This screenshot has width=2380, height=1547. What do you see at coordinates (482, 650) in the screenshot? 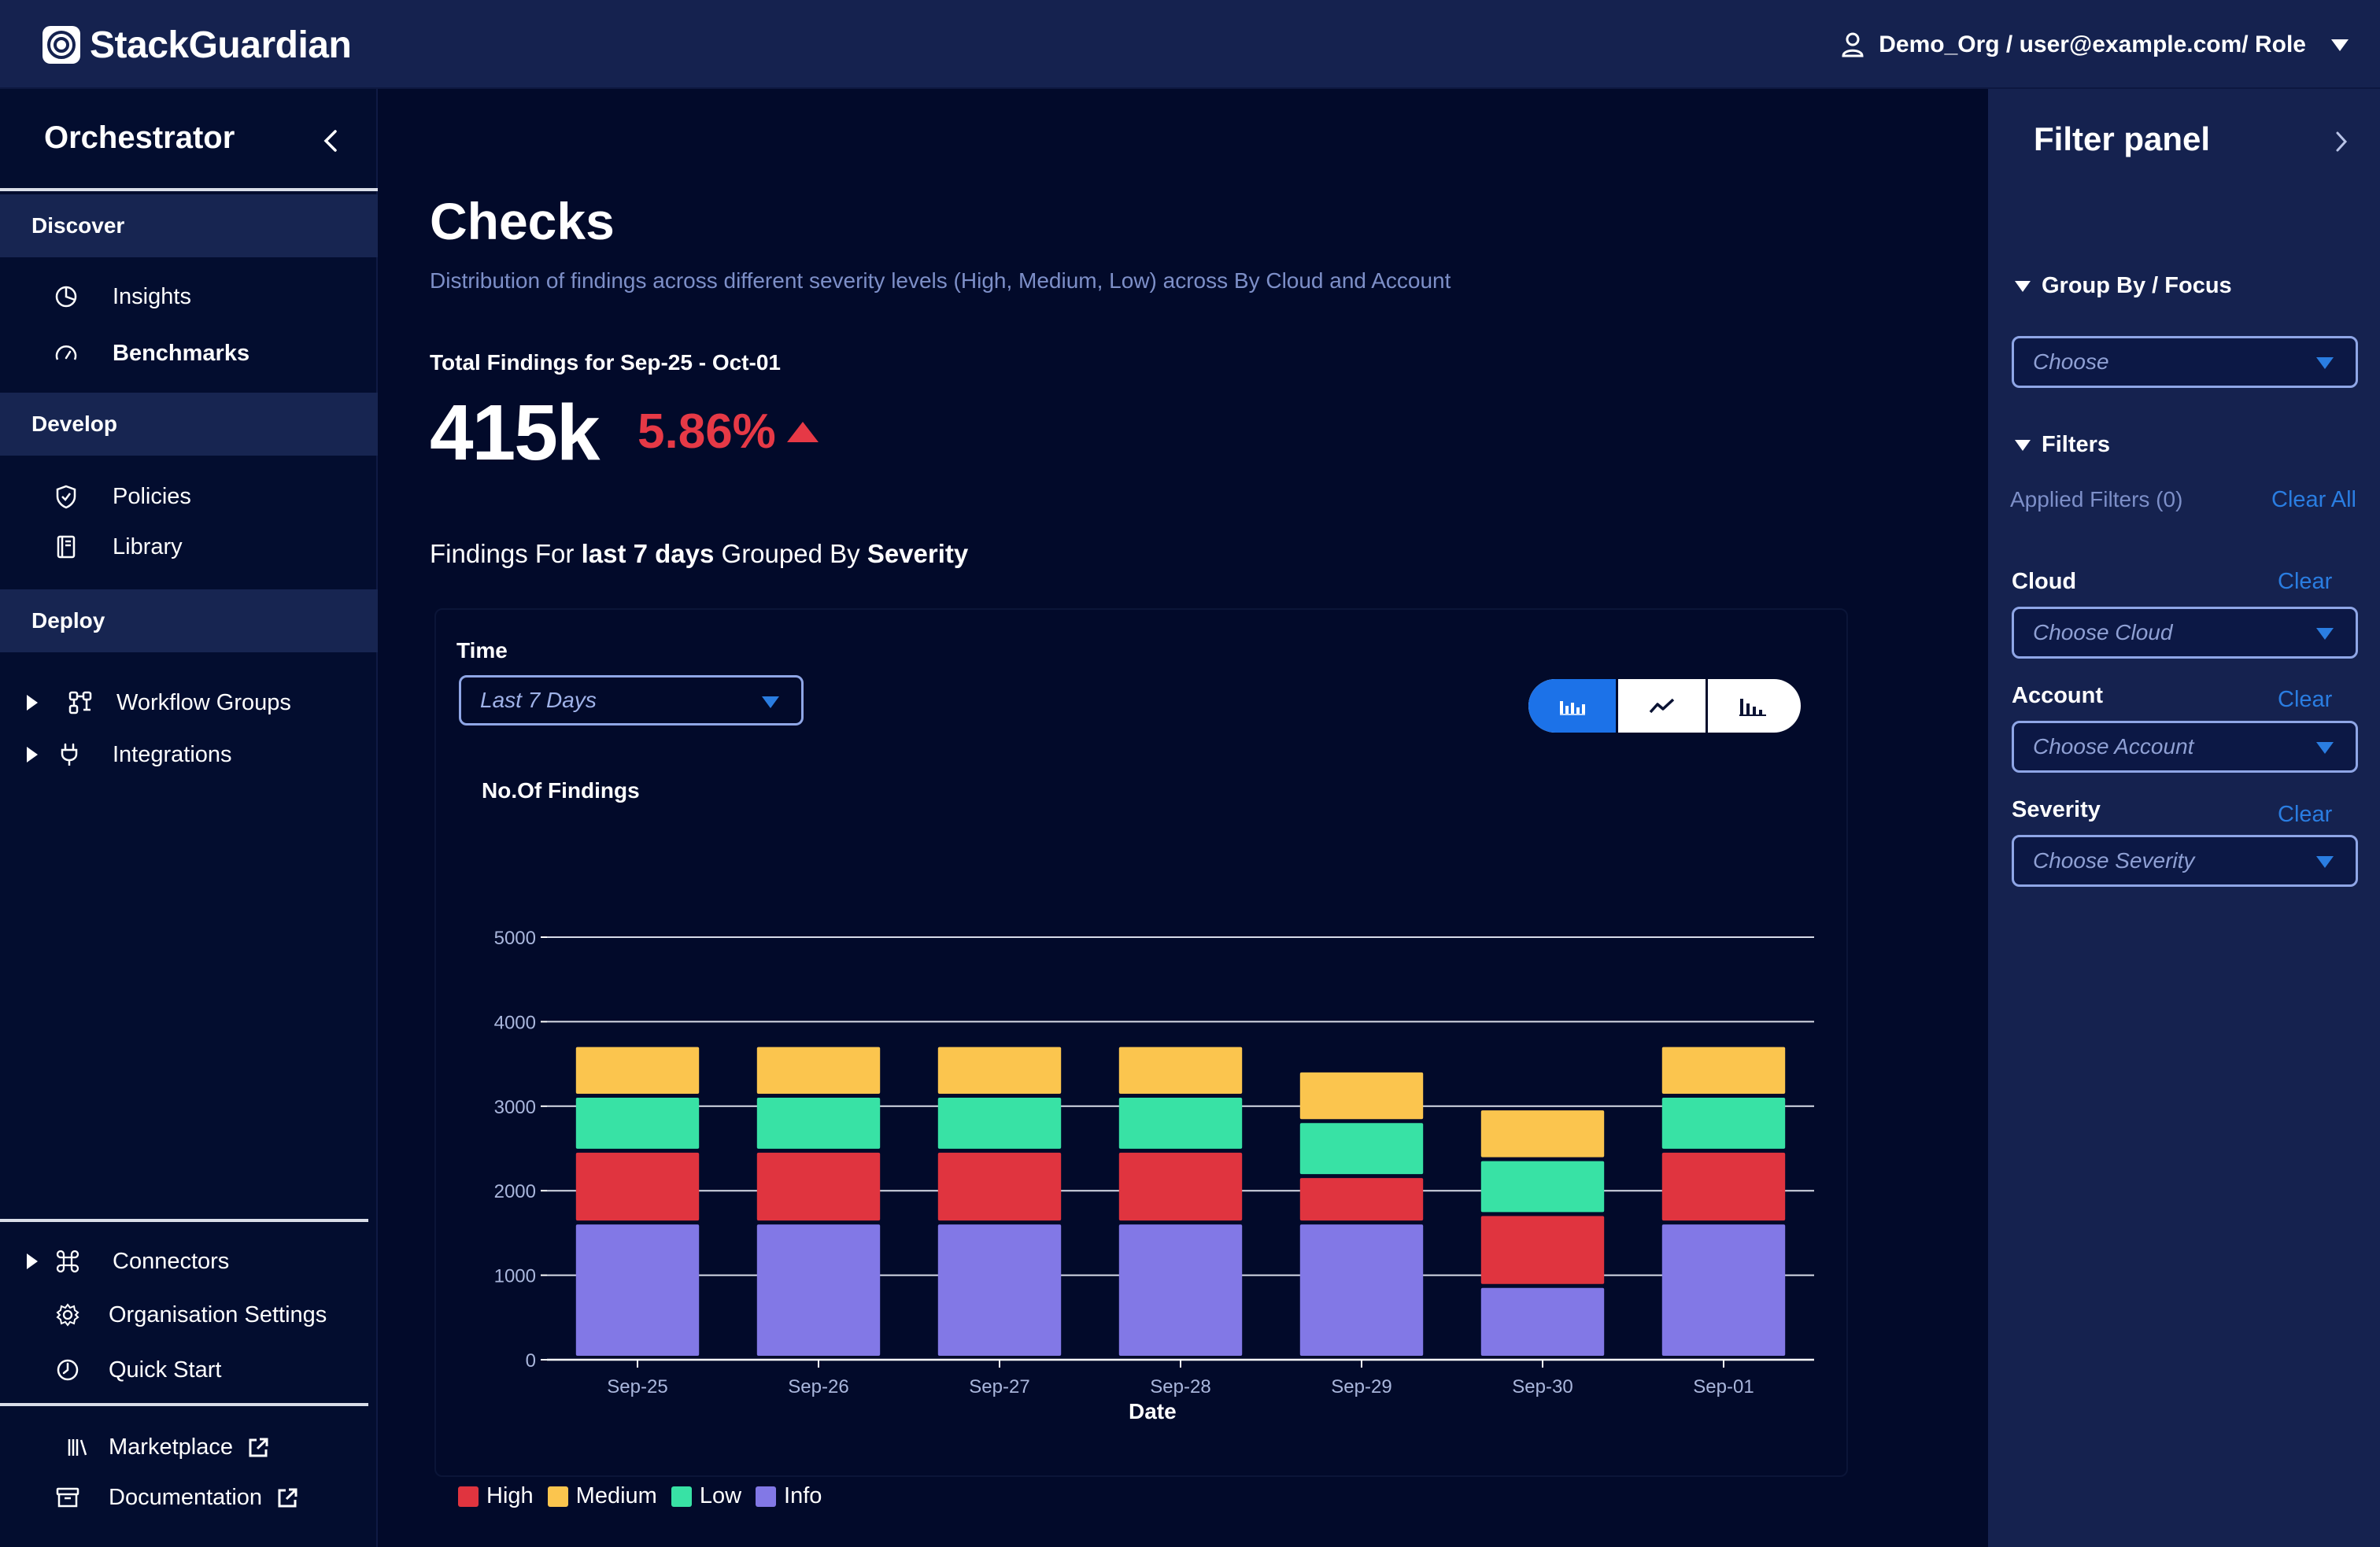
I see `time-label: Time` at bounding box center [482, 650].